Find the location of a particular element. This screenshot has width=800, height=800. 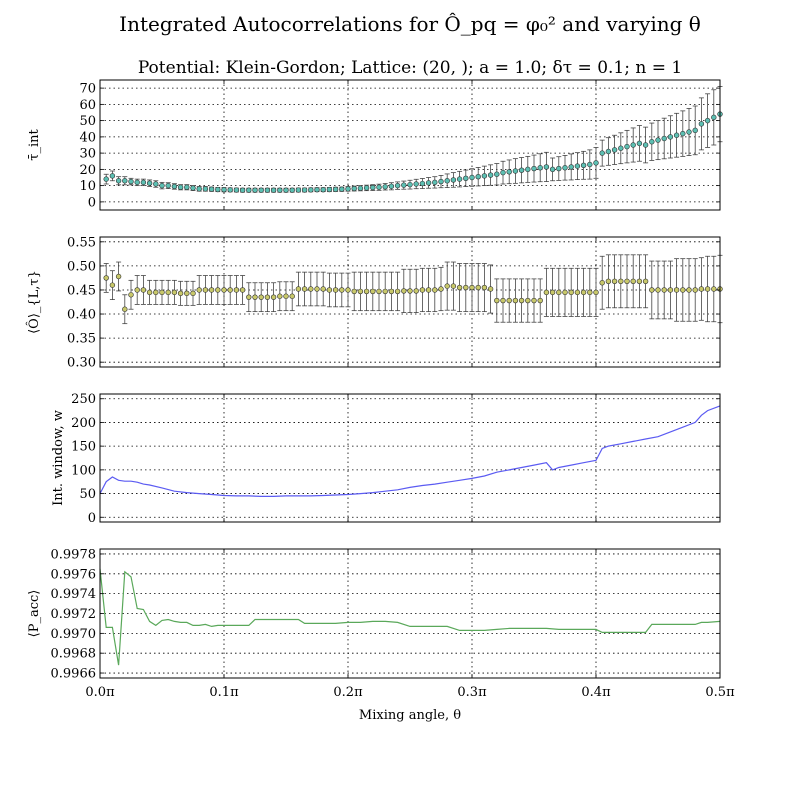

y-tick-label: 0.9970 is located at coordinates (74, 634).